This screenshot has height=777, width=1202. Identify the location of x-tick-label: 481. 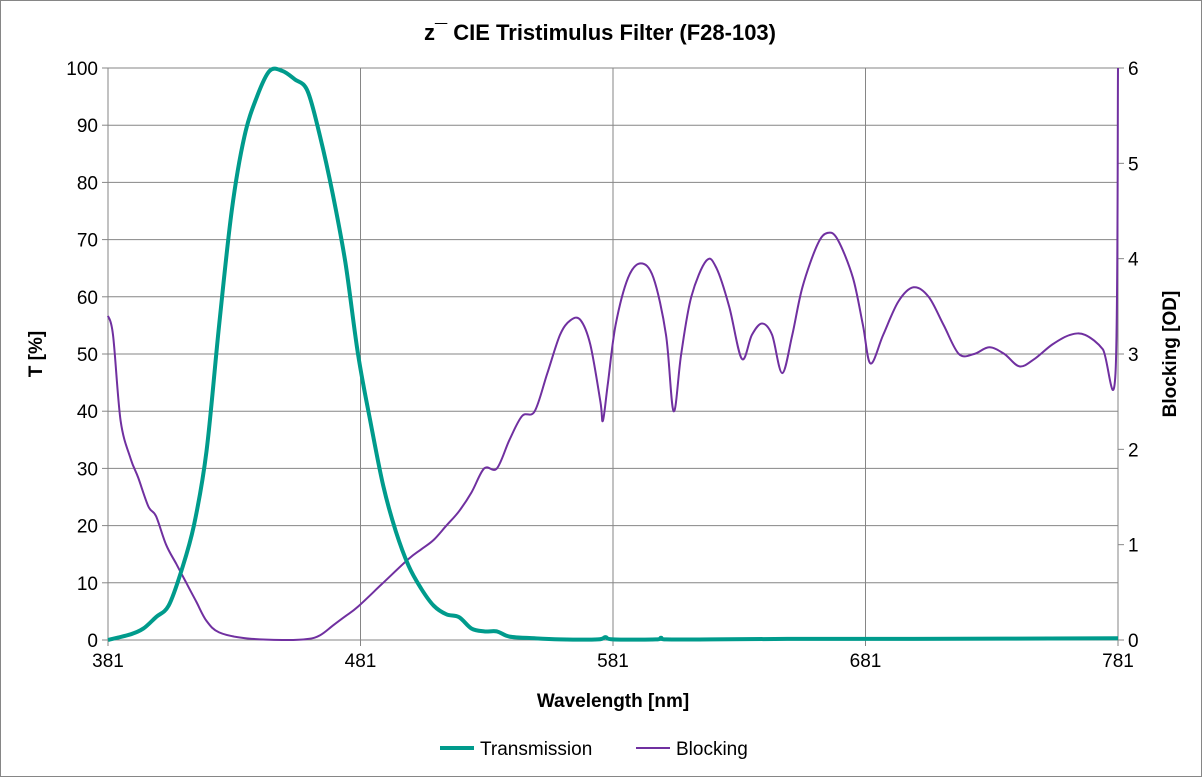
(361, 661).